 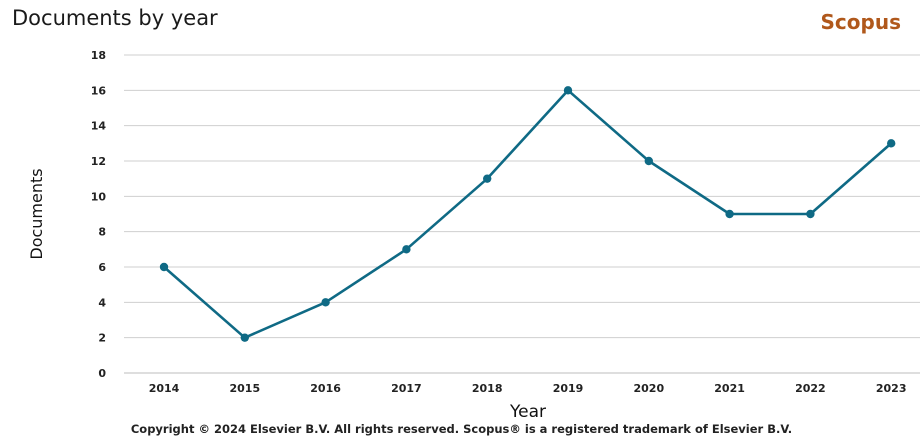 What do you see at coordinates (102, 302) in the screenshot?
I see `y-tick-label: 4` at bounding box center [102, 302].